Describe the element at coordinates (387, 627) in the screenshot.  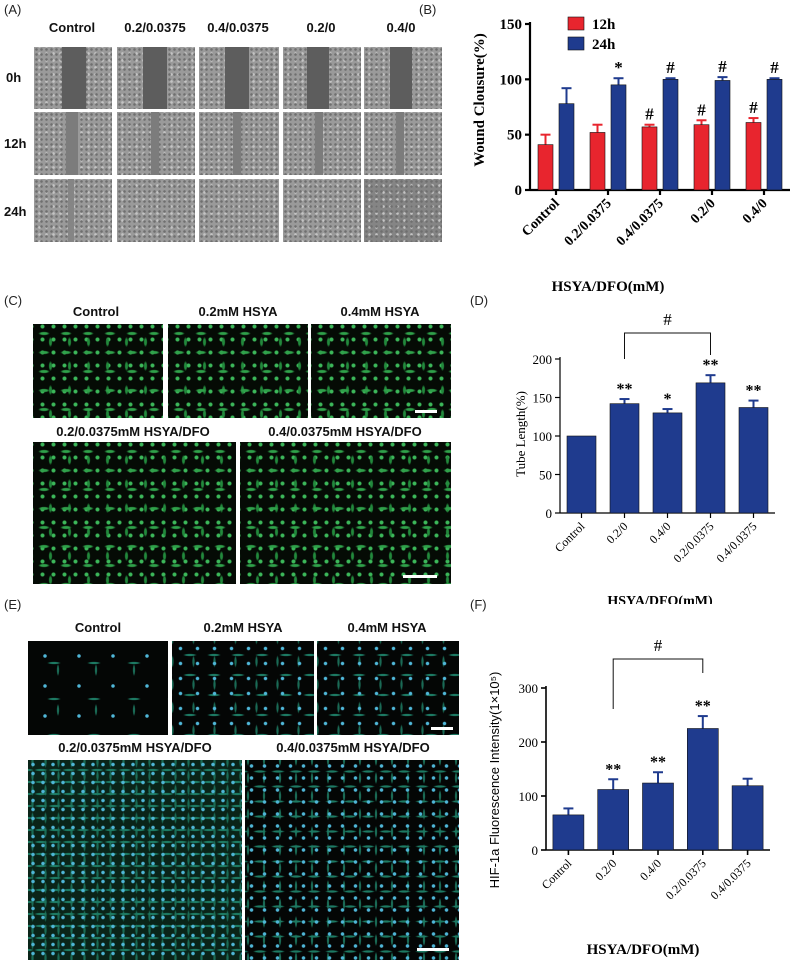
I see `panel-e-label: 0.4mM HSYA` at that location.